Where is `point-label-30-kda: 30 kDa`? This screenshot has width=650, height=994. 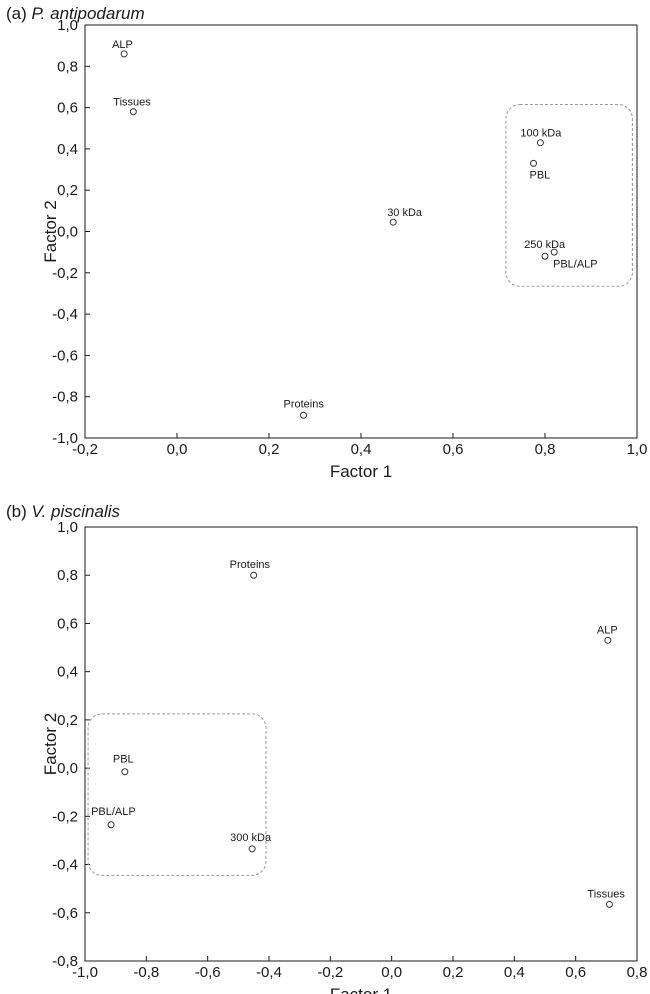
point-label-30-kda: 30 kDa is located at coordinates (405, 213).